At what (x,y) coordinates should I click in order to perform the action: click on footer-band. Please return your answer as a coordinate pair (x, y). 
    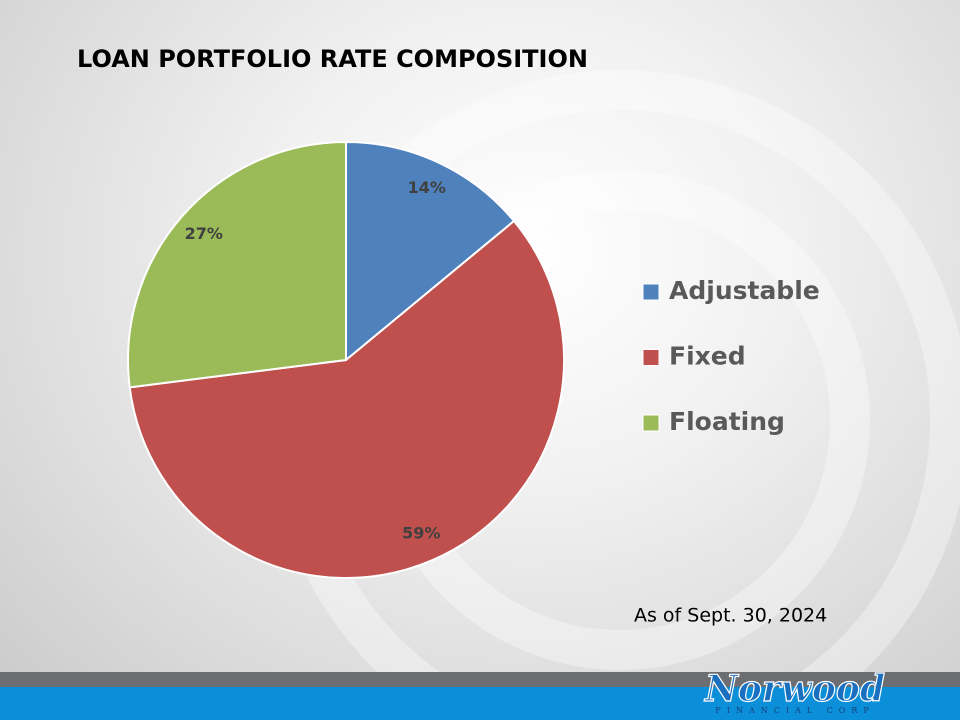
    Looking at the image, I should click on (480, 679).